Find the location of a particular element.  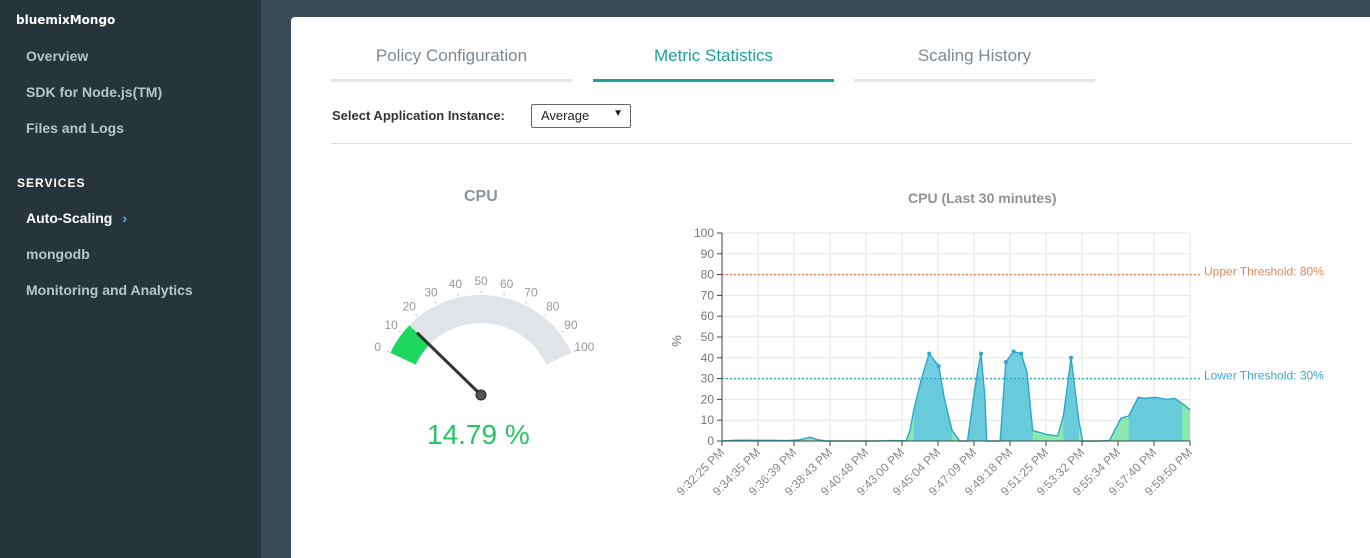

gauge-hub is located at coordinates (481, 395).